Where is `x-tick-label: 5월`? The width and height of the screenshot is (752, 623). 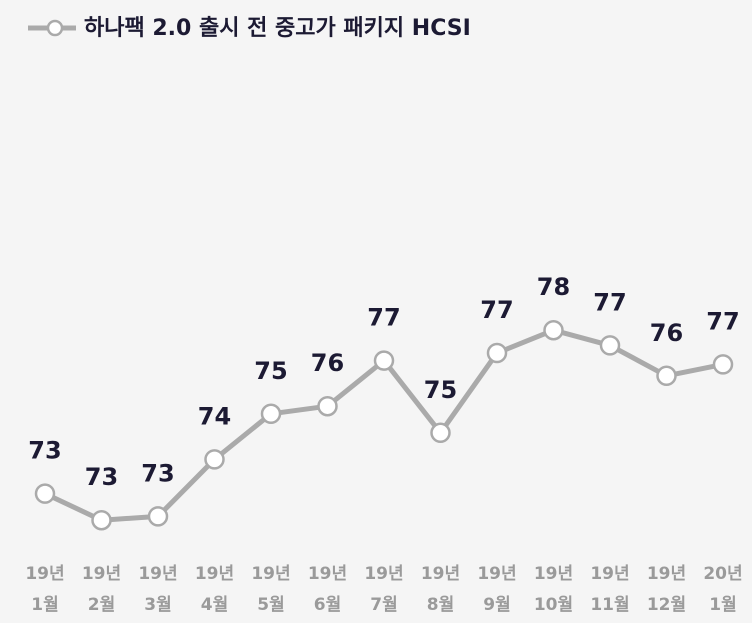 x-tick-label: 5월 is located at coordinates (270, 605).